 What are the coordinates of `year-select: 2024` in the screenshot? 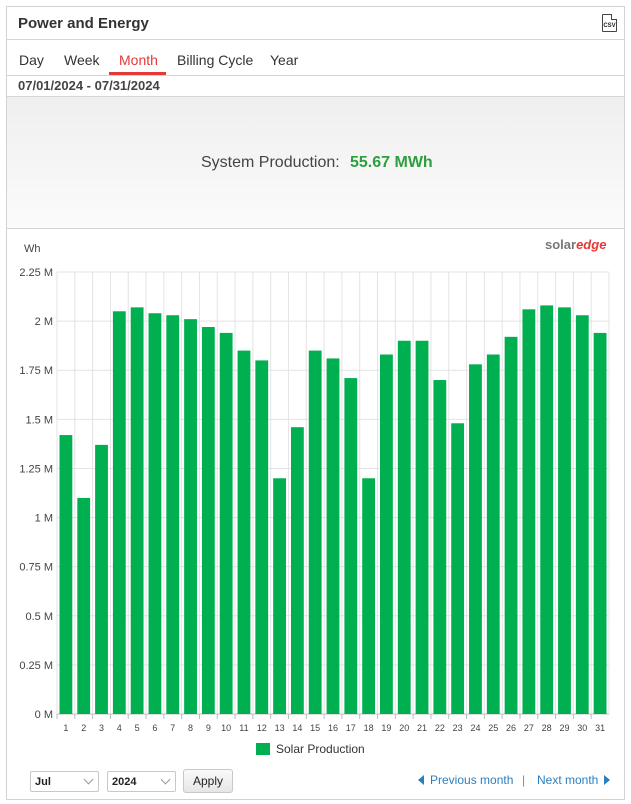 It's located at (141, 781).